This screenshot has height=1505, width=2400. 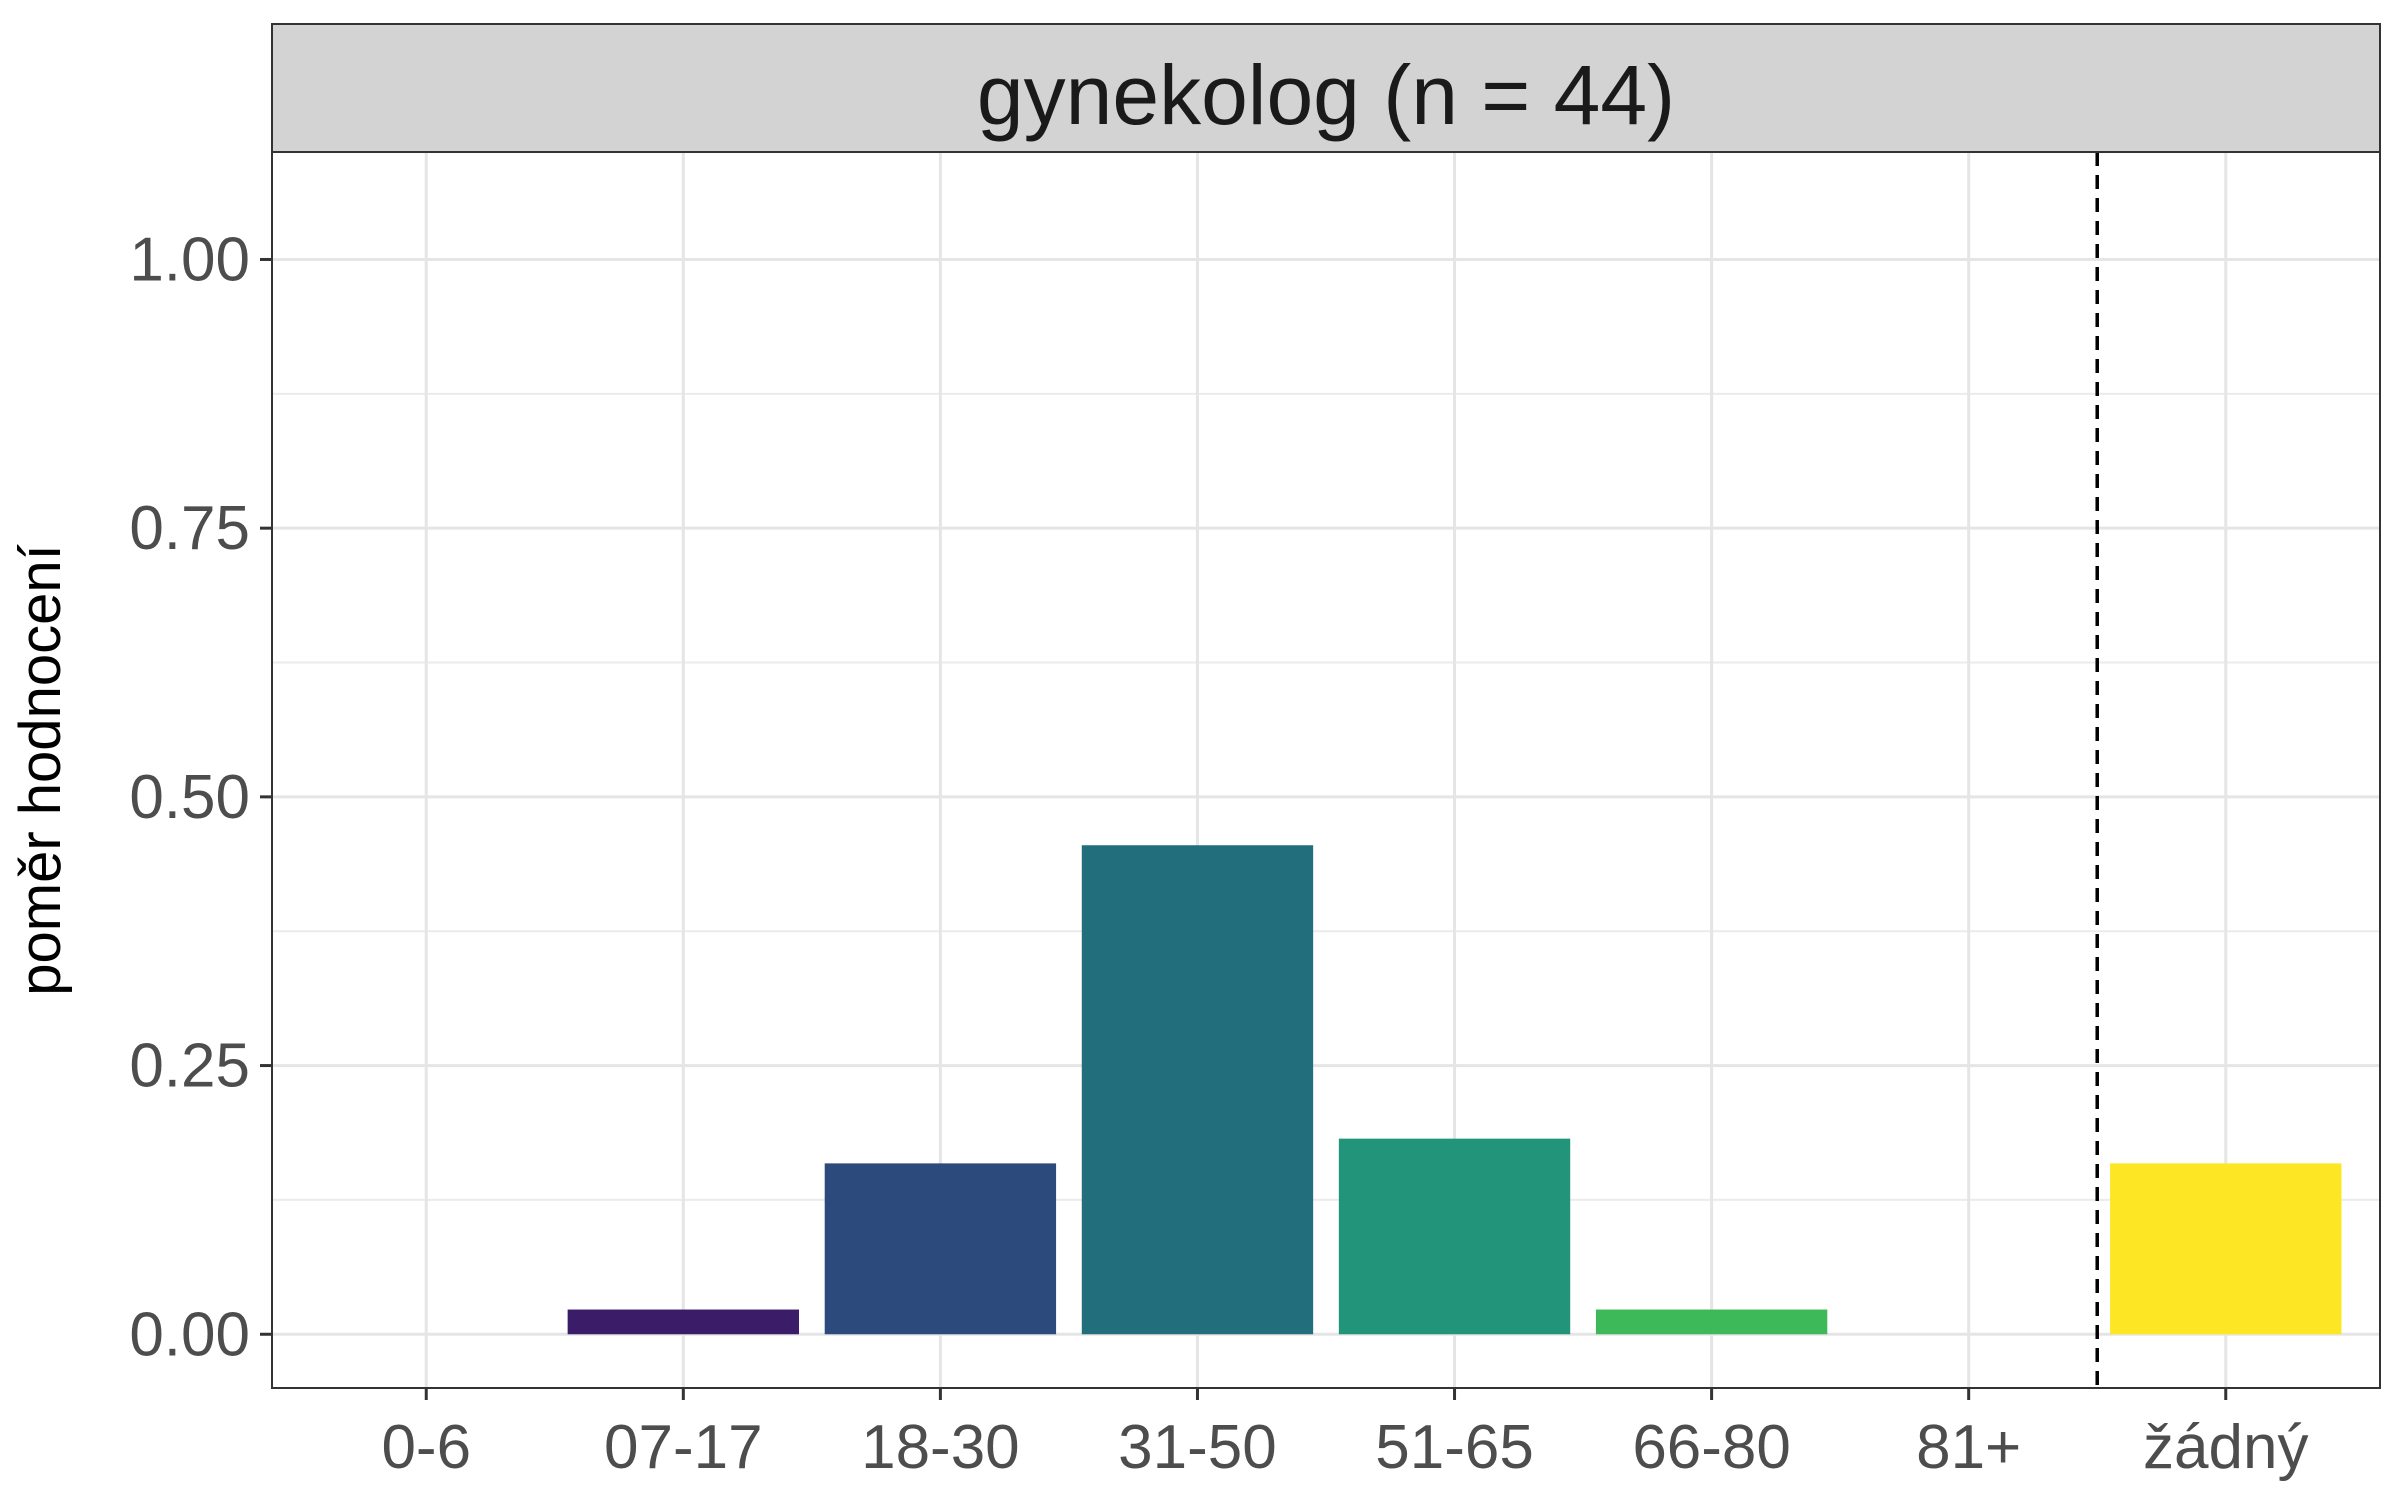 What do you see at coordinates (189, 1066) in the screenshot?
I see `y-tick-label: 0.25` at bounding box center [189, 1066].